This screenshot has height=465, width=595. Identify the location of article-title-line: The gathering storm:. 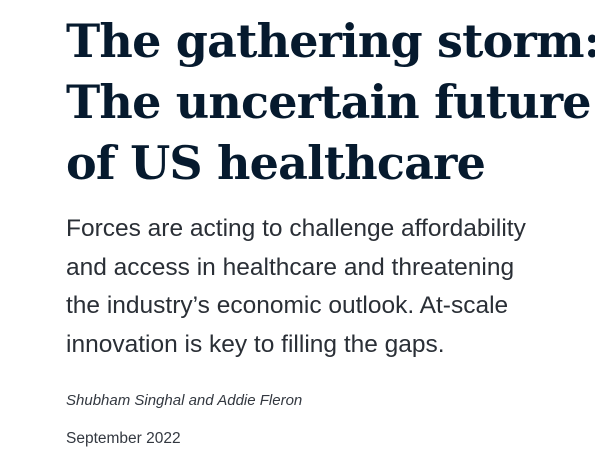
(330, 41).